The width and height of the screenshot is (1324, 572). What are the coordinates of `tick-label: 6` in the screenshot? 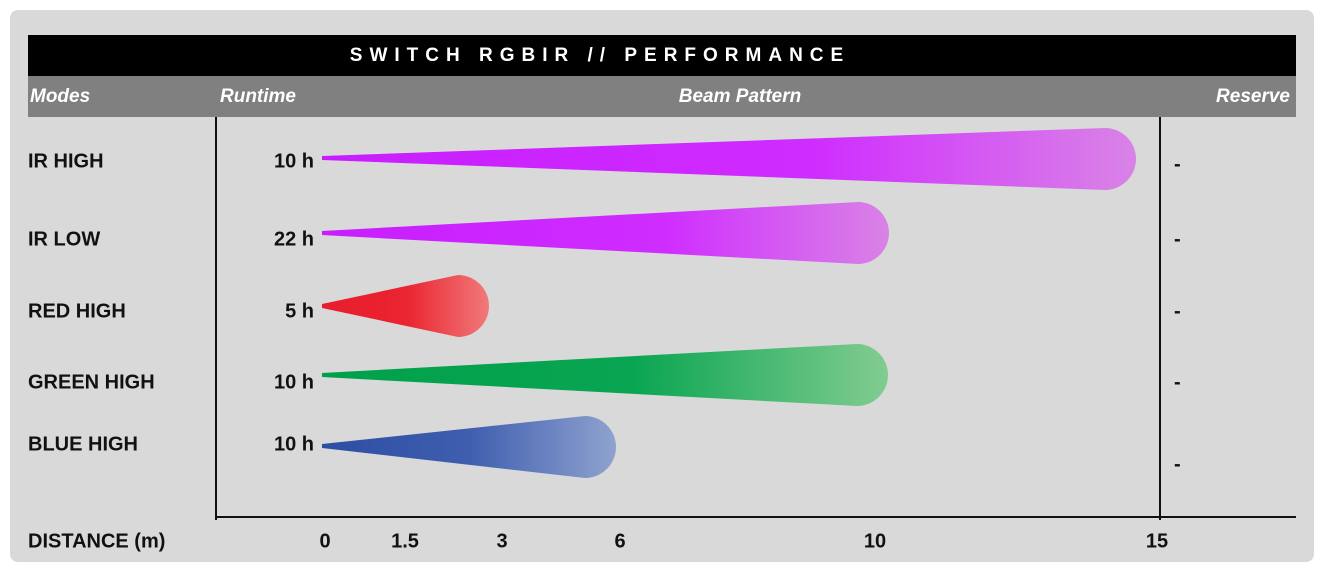 It's located at (619, 541).